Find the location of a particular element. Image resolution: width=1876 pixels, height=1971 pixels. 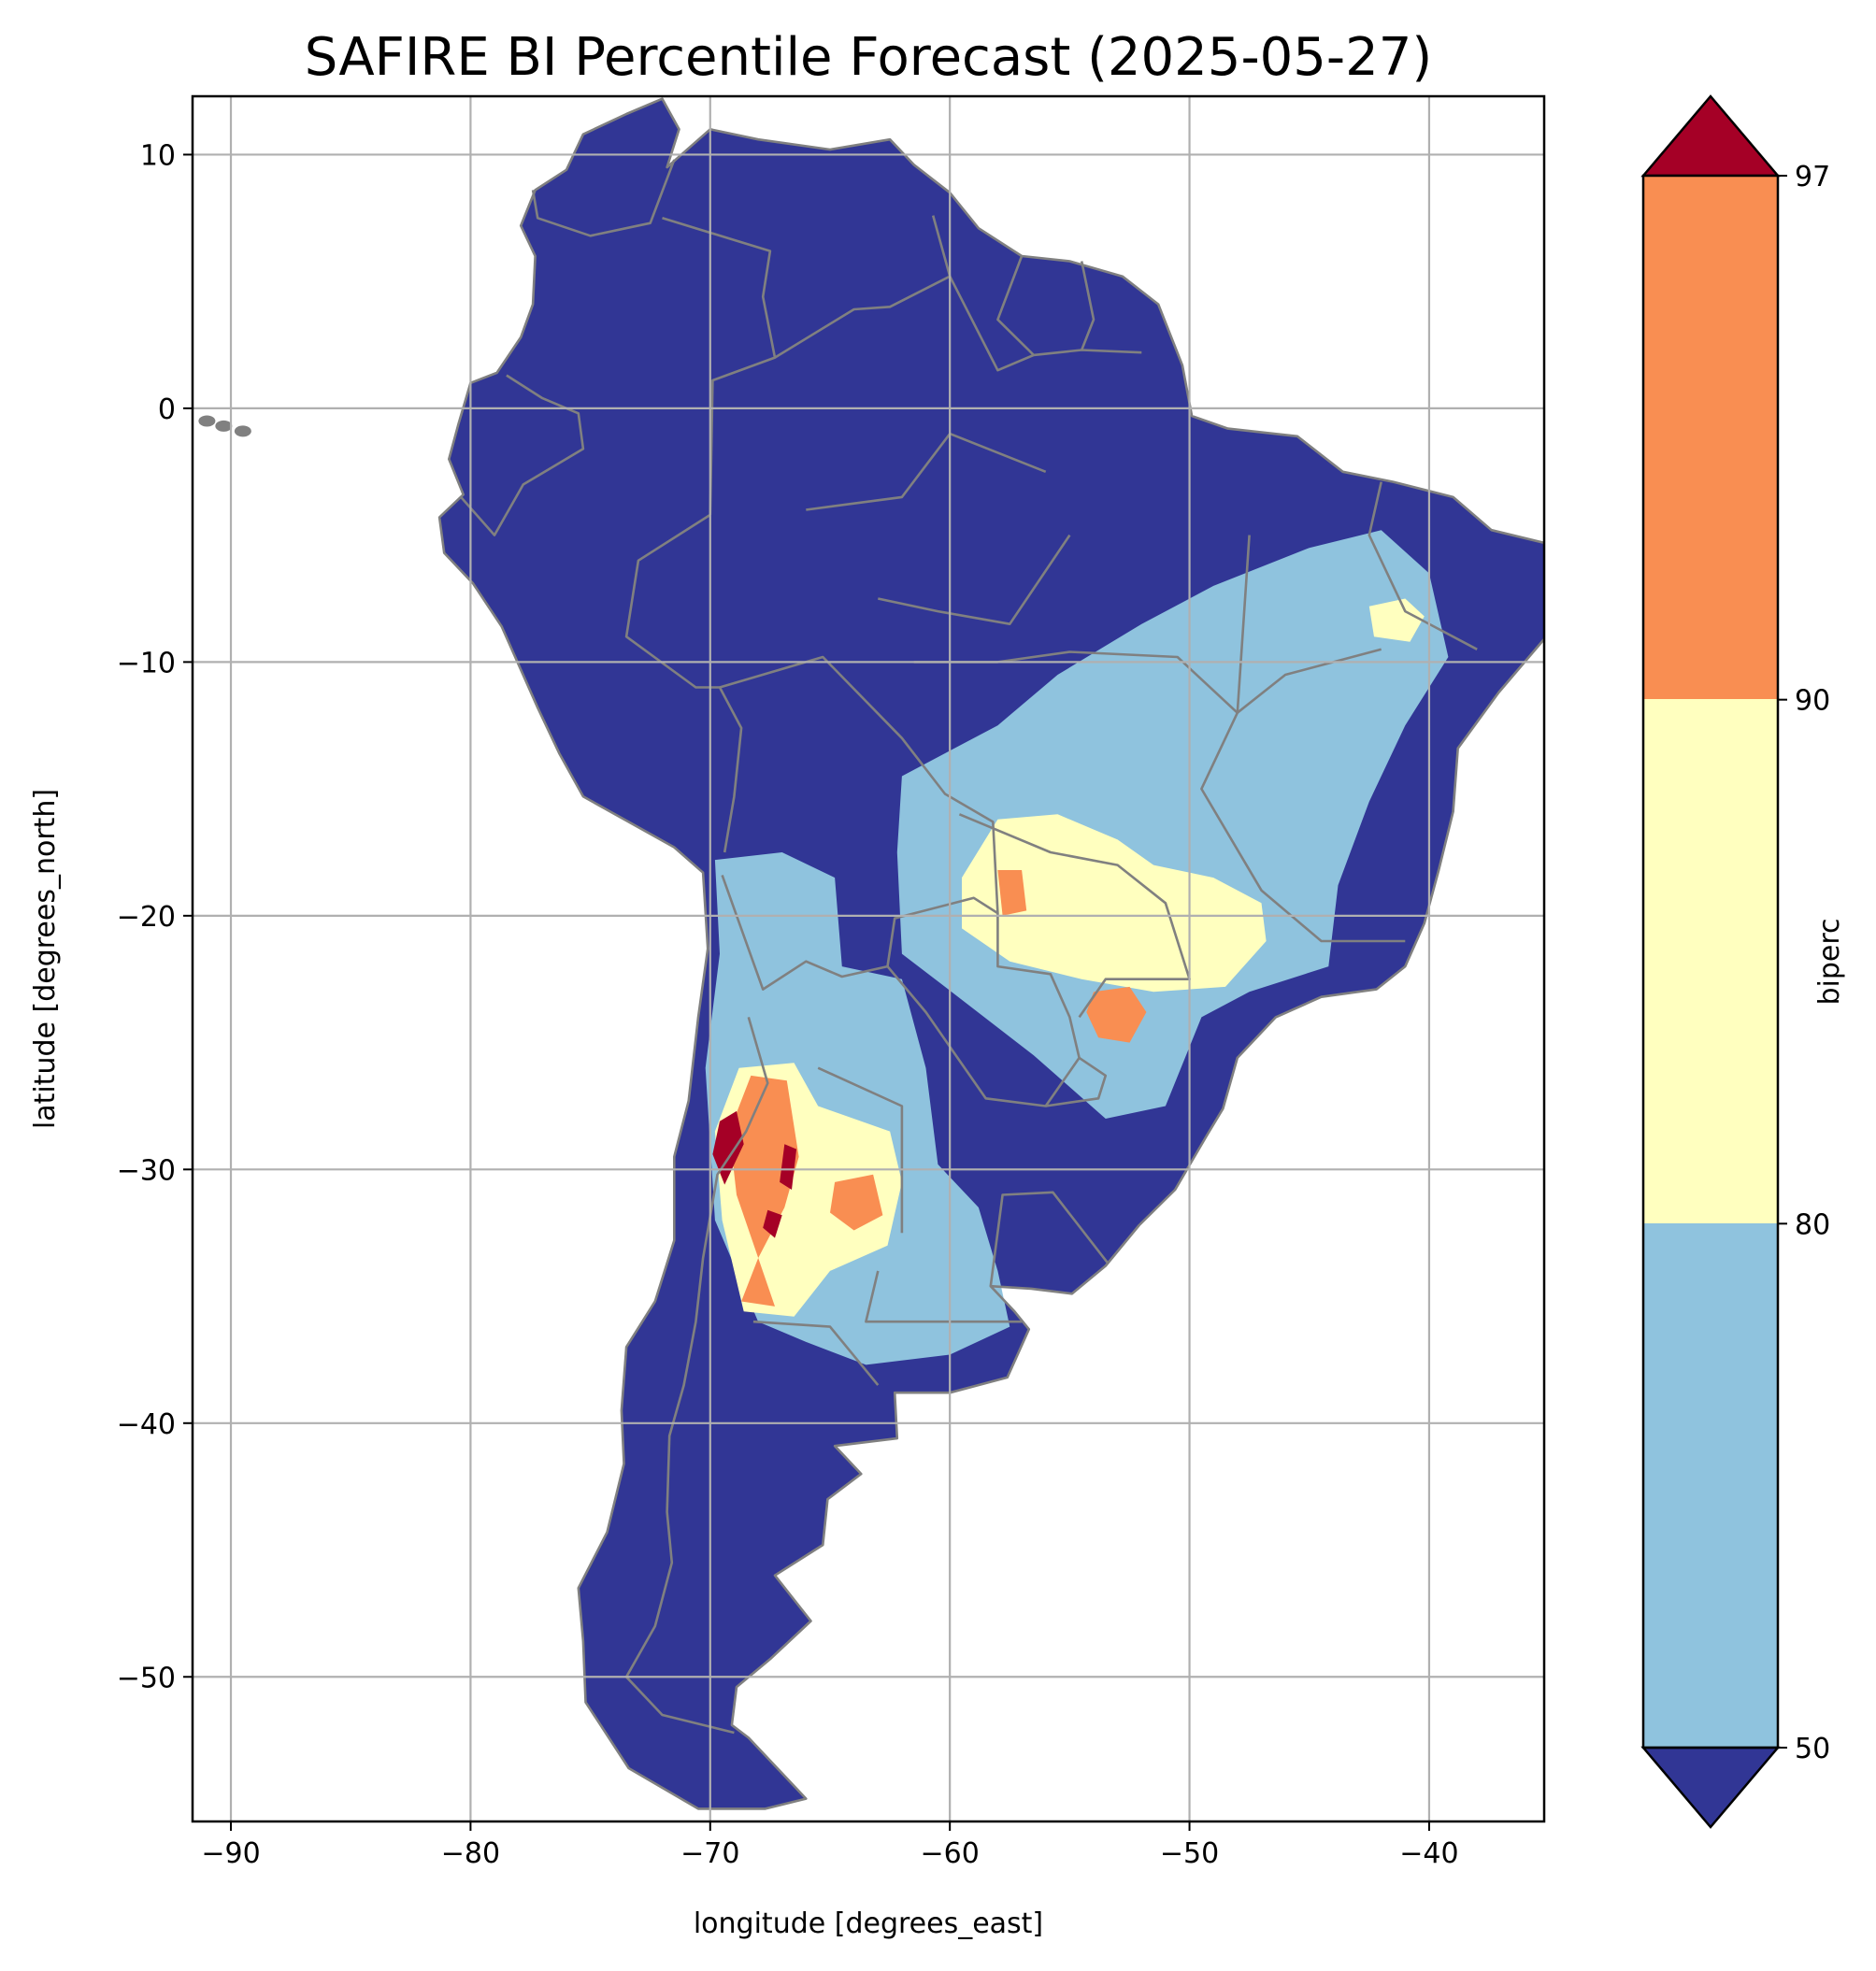

y-tick-label: 10 is located at coordinates (158, 155).